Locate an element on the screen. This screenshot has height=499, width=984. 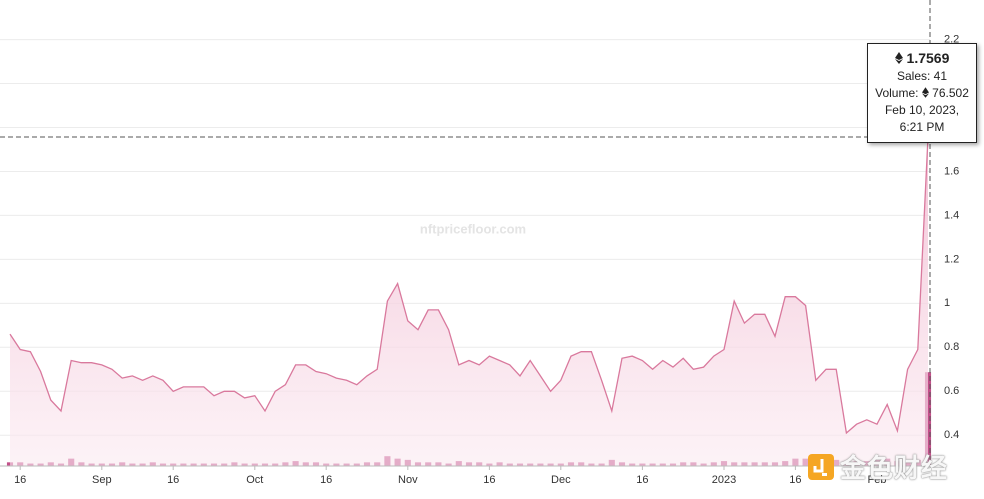
tooltip-date: Feb 10, 2023, is located at coordinates (922, 110).